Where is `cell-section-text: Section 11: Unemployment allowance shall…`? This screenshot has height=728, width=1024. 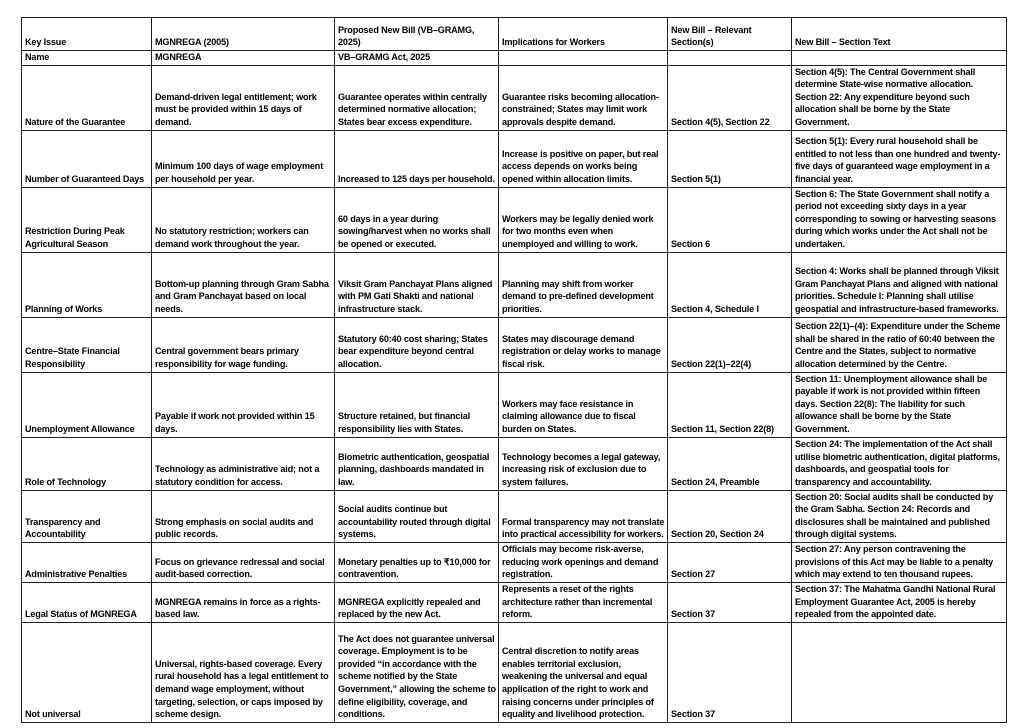 cell-section-text: Section 11: Unemployment allowance shall… is located at coordinates (899, 404).